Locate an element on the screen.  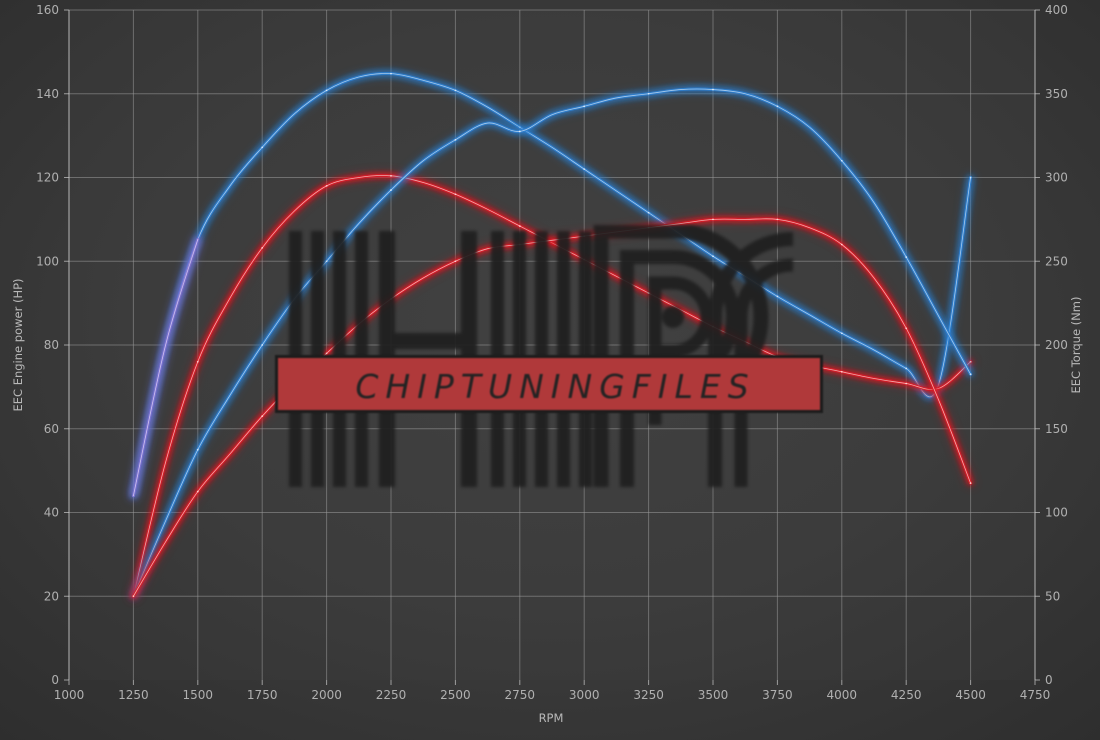
x-tick-label: 3000 is located at coordinates (584, 695).